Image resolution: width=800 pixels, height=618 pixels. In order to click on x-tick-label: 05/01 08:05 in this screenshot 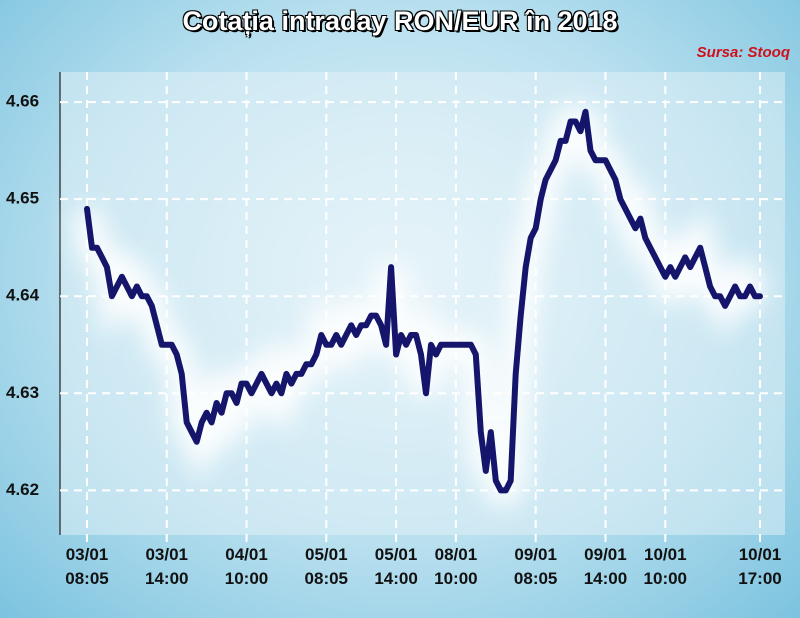, I will do `click(326, 566)`.